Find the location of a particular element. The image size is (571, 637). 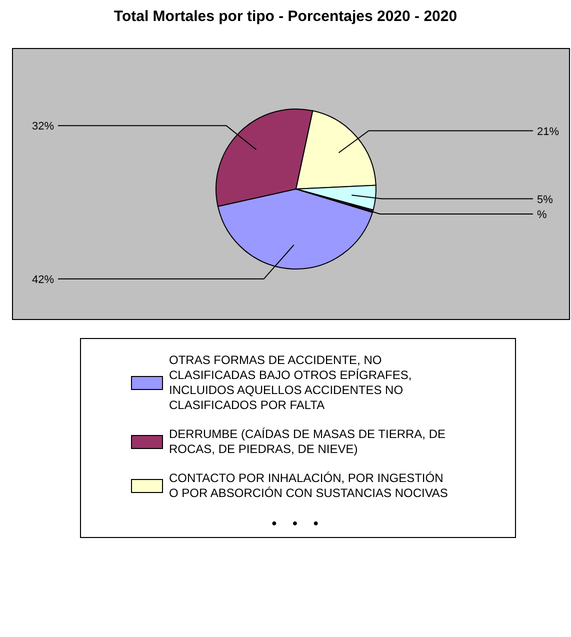

chart-title: Total Mortales por tipo - Porcentajes 2020 - 2020 is located at coordinates (285, 17).